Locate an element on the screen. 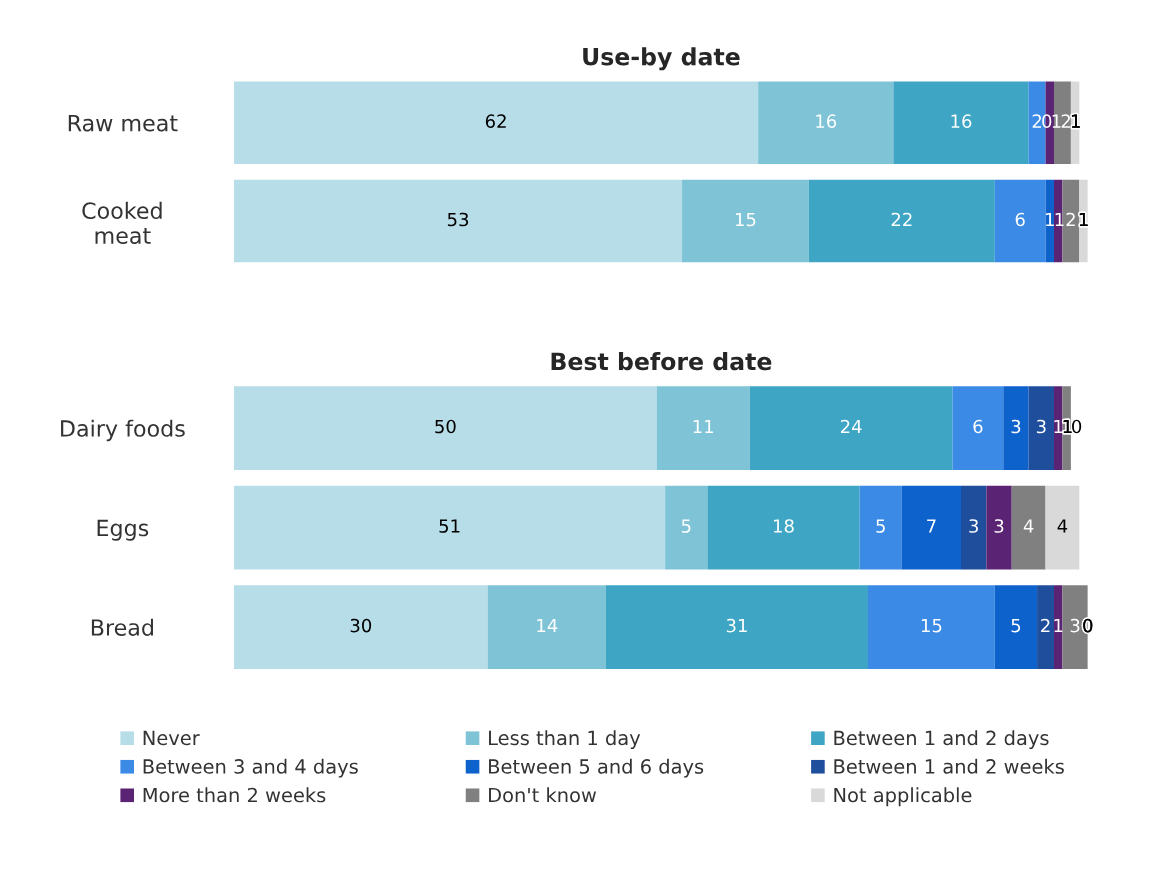 The image size is (1176, 886). data-label: 22 is located at coordinates (901, 219).